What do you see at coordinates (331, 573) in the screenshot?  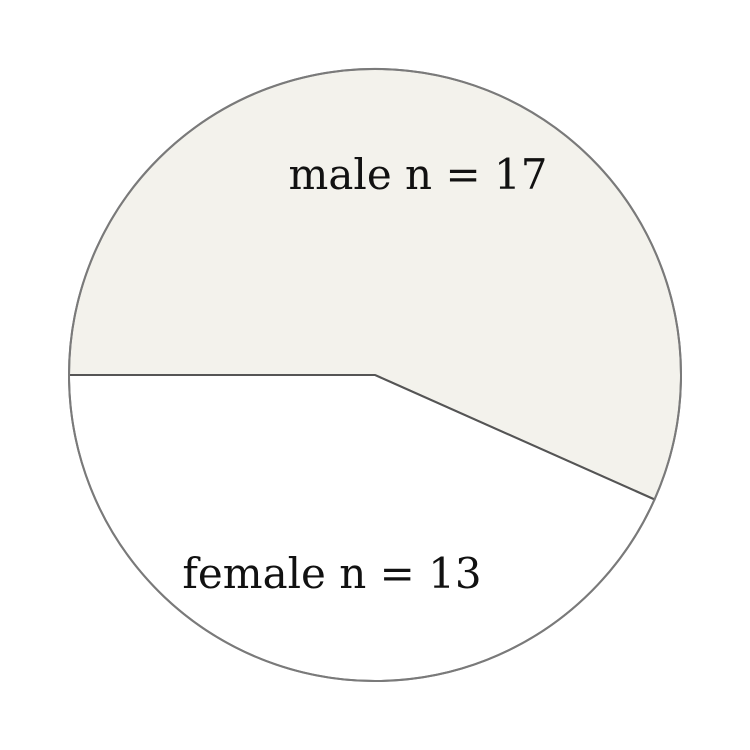 I see `slice-label-female: female n = 13` at bounding box center [331, 573].